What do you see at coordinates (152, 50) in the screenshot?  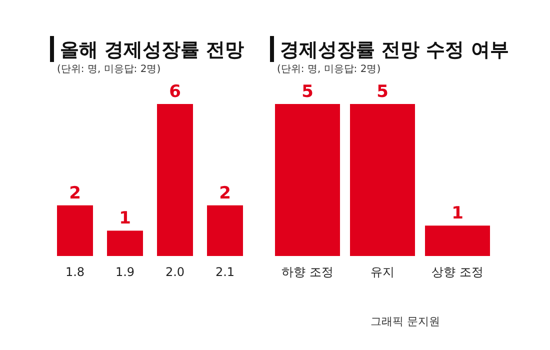 I see `chart-title: 올해 경제성장률 전망` at bounding box center [152, 50].